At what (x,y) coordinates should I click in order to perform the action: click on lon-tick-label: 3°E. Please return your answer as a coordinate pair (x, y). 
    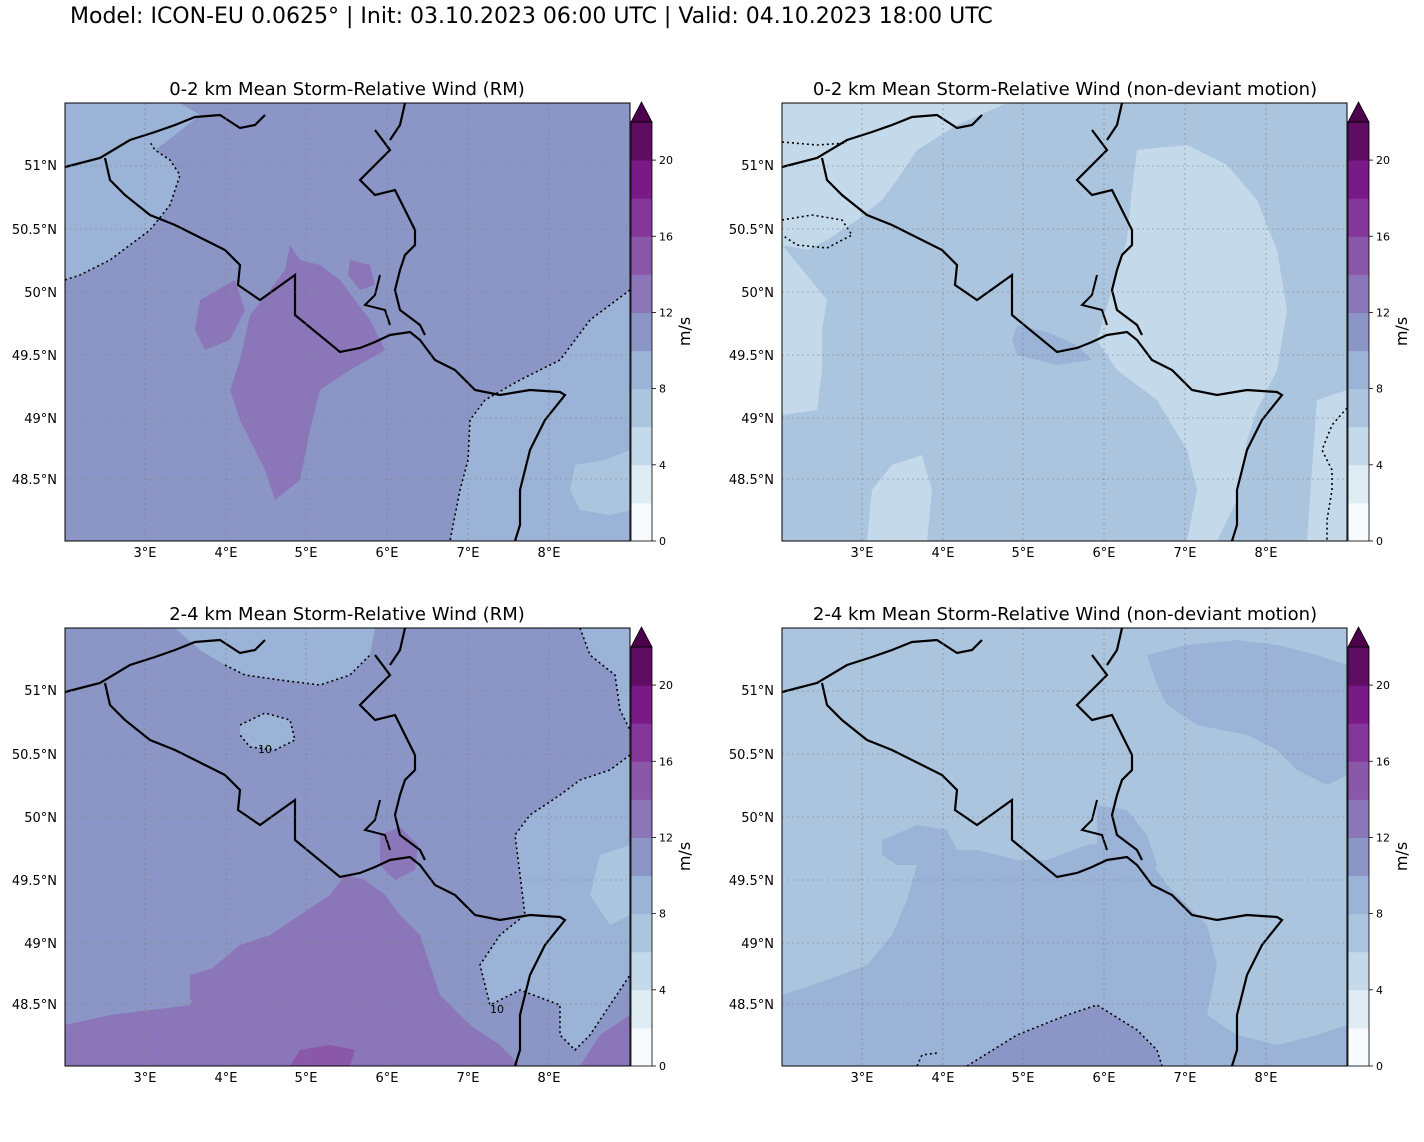
    Looking at the image, I should click on (862, 1078).